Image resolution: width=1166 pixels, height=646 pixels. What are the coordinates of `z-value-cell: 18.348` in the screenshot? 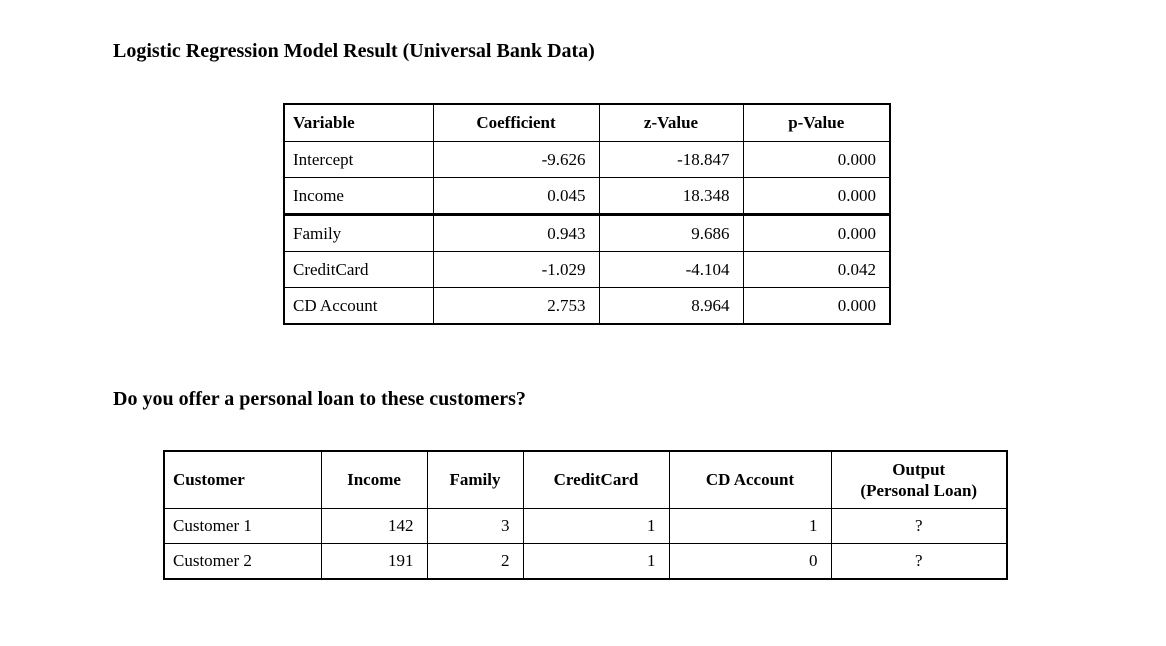 It's located at (671, 196).